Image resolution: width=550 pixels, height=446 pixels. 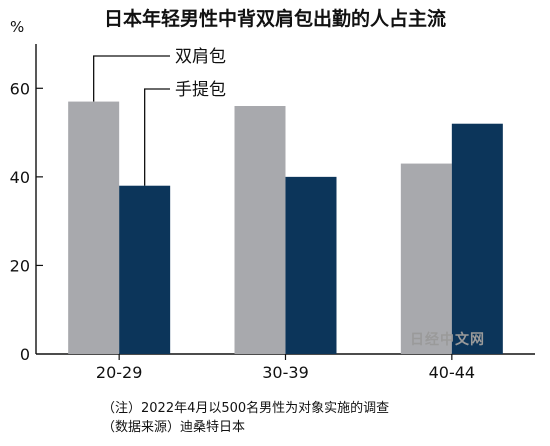 I want to click on x-tick-label: 40-44, so click(x=452, y=372).